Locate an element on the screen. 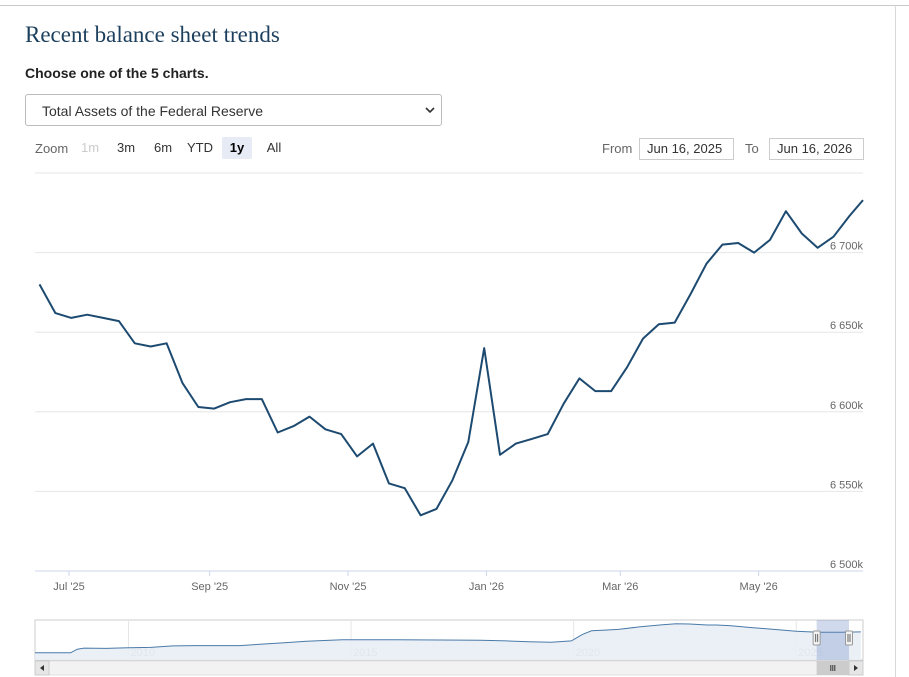 This screenshot has width=909, height=677. scroll-left-arrow-icon is located at coordinates (42, 668).